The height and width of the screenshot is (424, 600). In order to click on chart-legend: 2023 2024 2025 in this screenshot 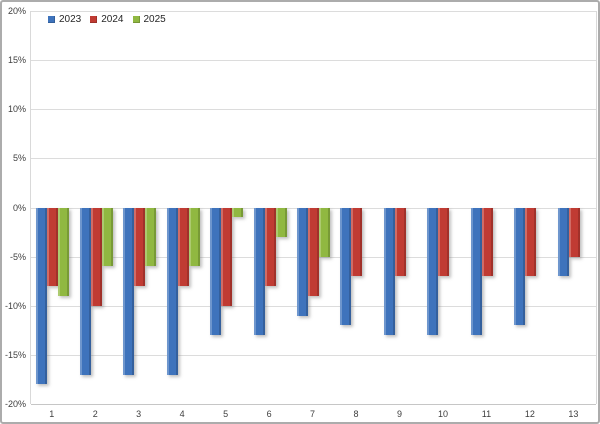, I will do `click(107, 19)`.